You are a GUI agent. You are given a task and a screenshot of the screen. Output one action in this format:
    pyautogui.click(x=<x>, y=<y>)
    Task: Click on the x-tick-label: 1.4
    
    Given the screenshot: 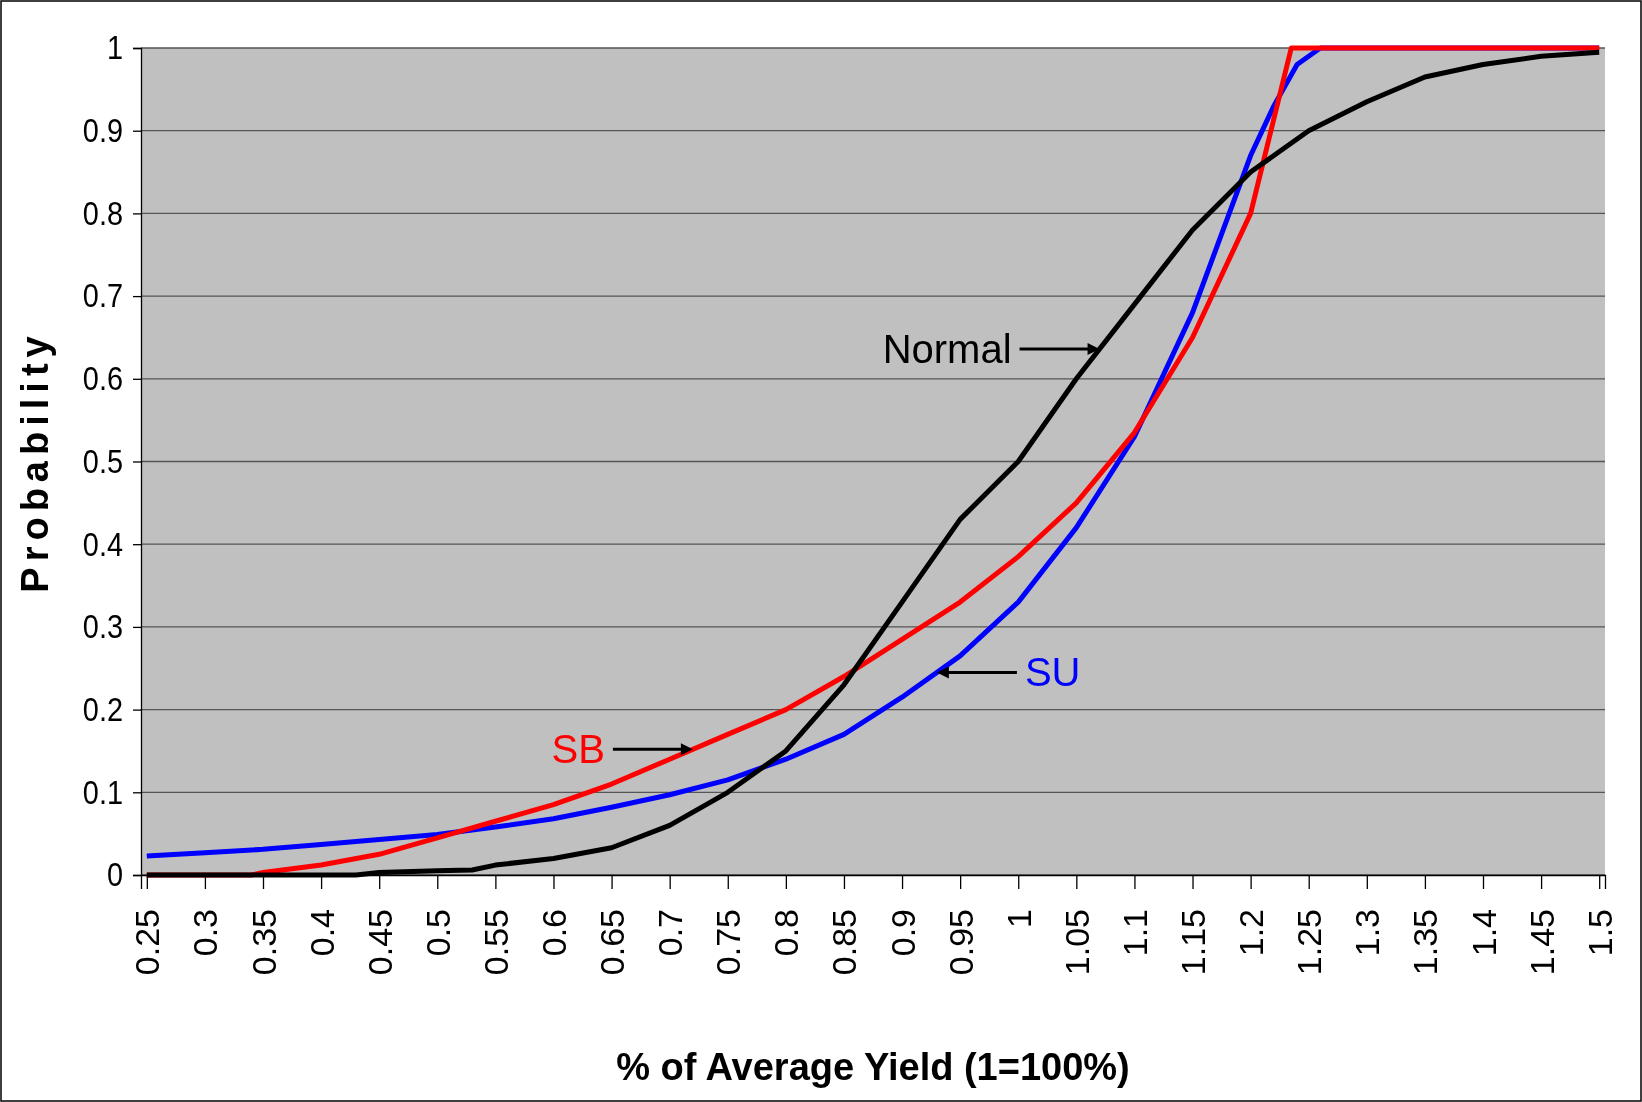 What is the action you would take?
    pyautogui.click(x=1483, y=933)
    